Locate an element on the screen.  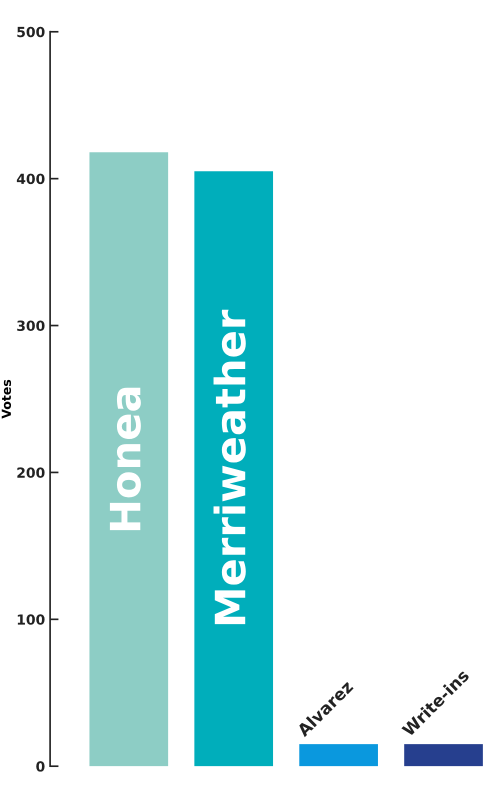
y-tick-label: 100 is located at coordinates (31, 619).